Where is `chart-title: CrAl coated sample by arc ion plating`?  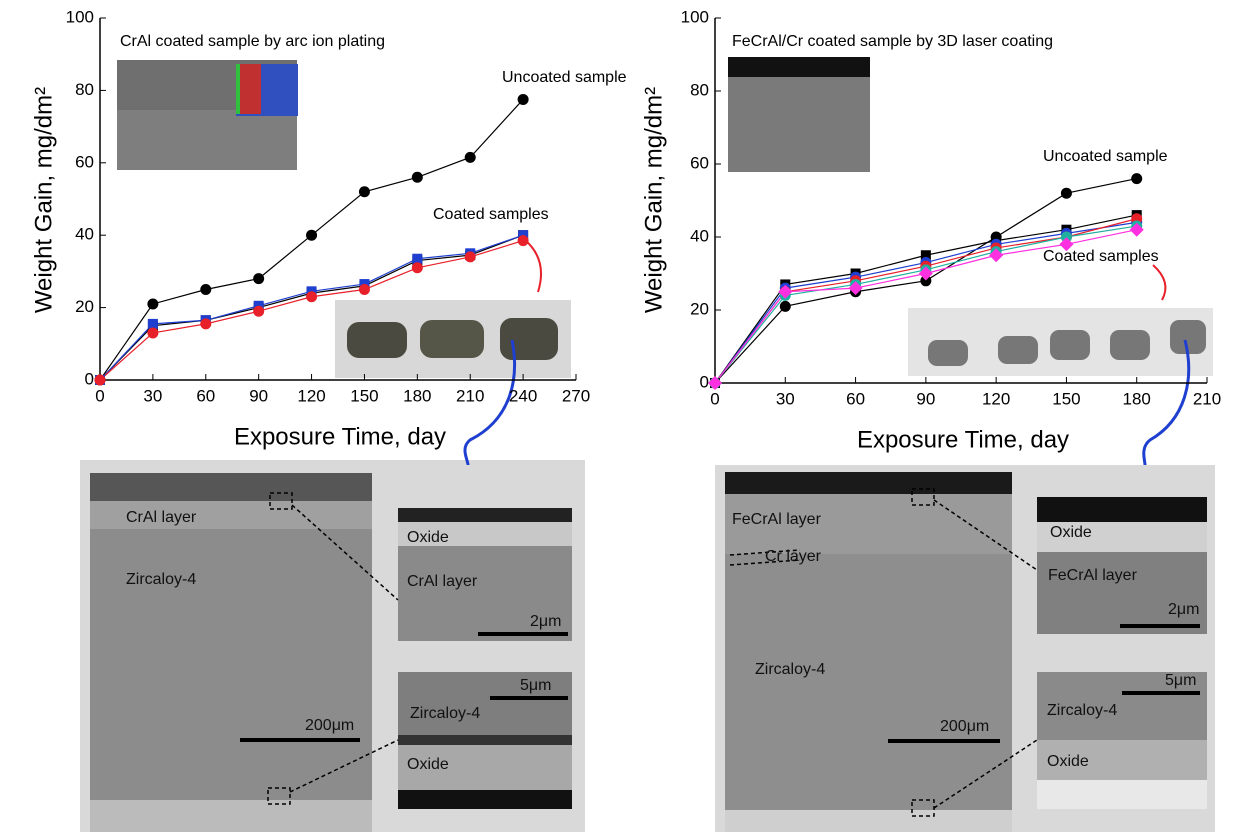
chart-title: CrAl coated sample by arc ion plating is located at coordinates (252, 41).